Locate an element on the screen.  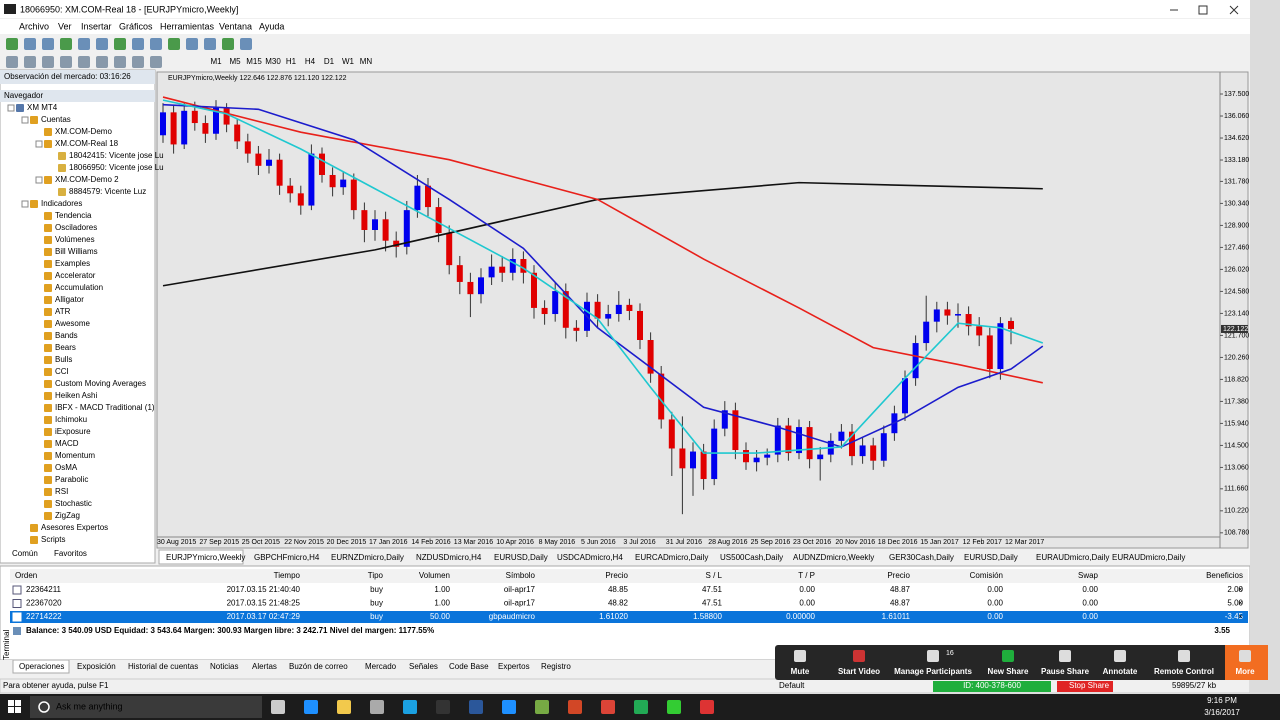
tree-item: XM.COM-Real 18 is located at coordinates (87, 143).